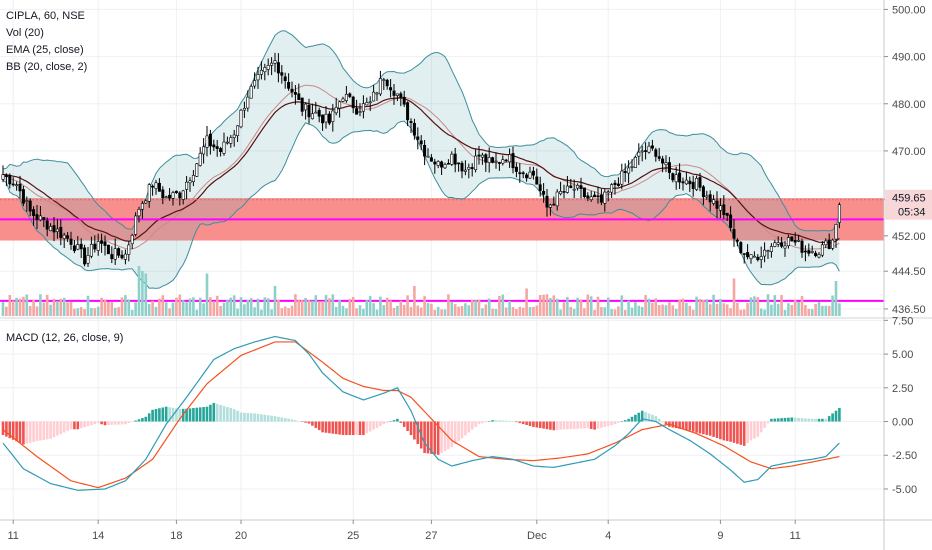 The height and width of the screenshot is (550, 932). What do you see at coordinates (45, 50) in the screenshot?
I see `indicator-ema-label: EMA (25, close)` at bounding box center [45, 50].